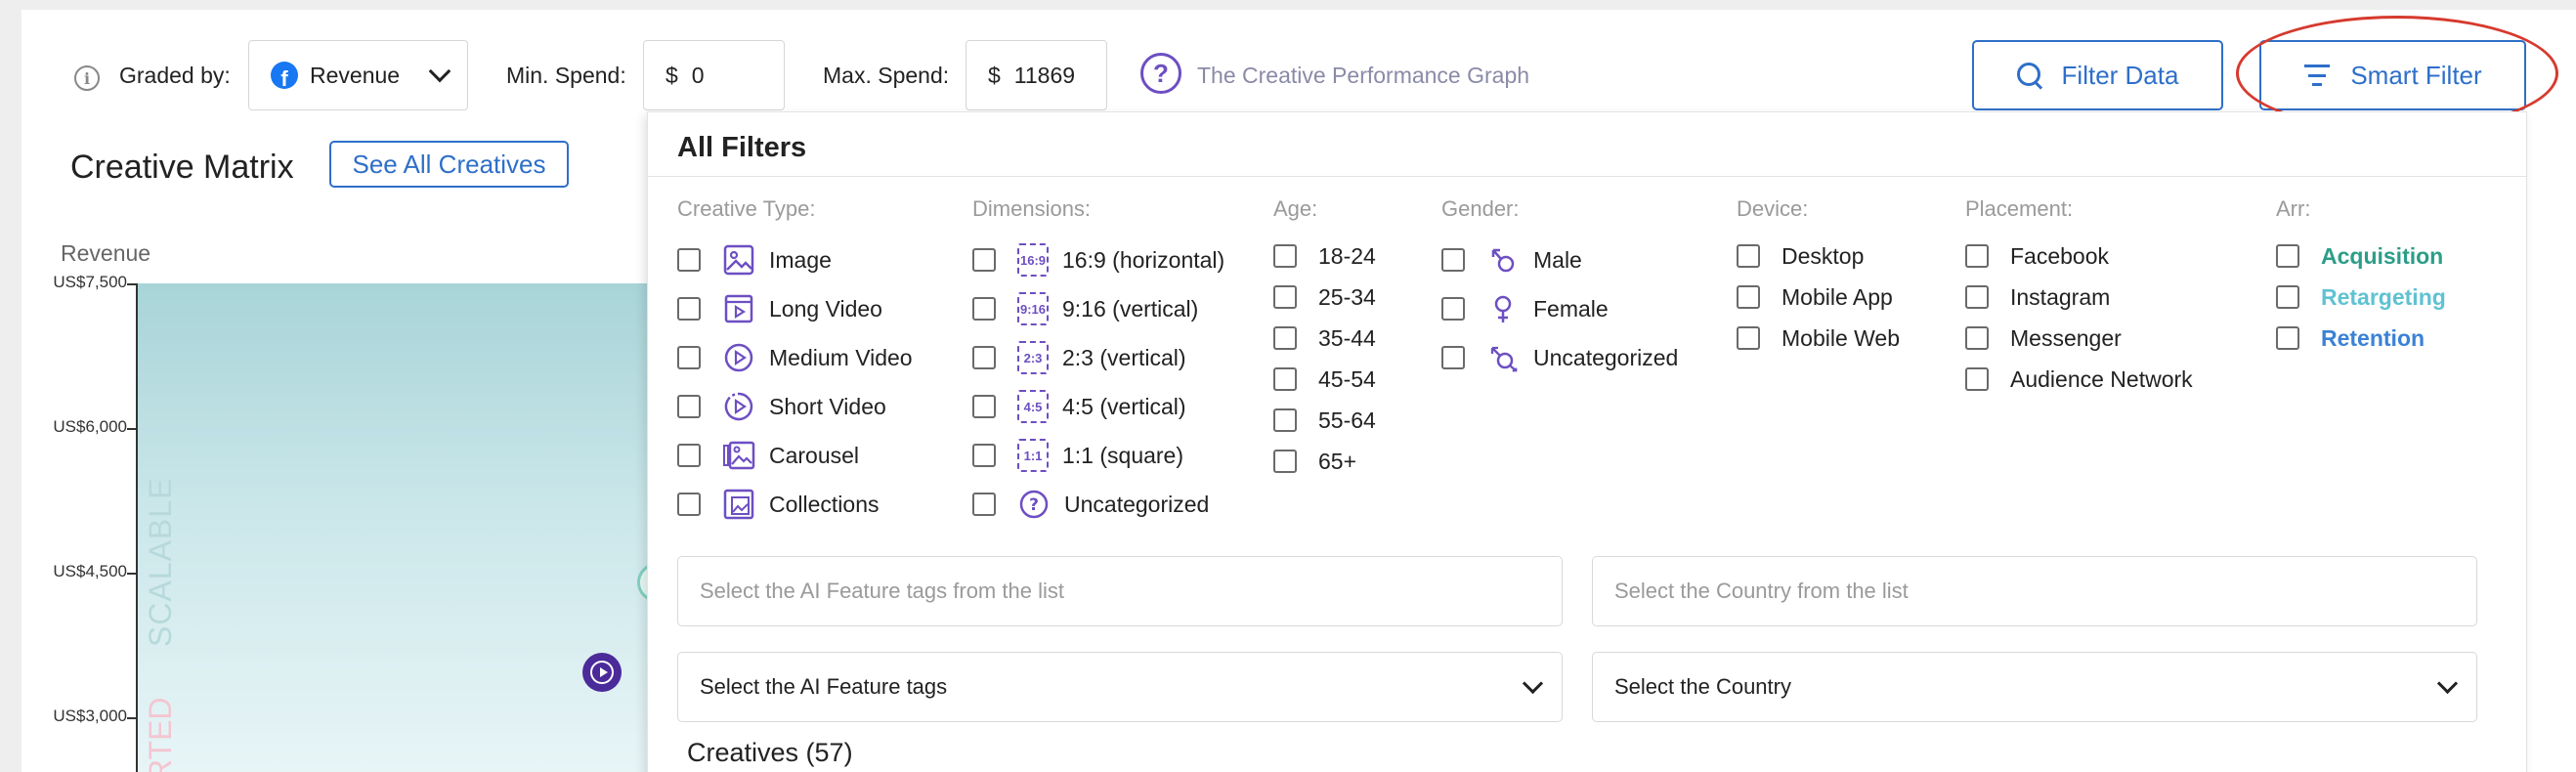 The image size is (2576, 772). What do you see at coordinates (2361, 338) in the screenshot?
I see `arr-retention-option: Retention` at bounding box center [2361, 338].